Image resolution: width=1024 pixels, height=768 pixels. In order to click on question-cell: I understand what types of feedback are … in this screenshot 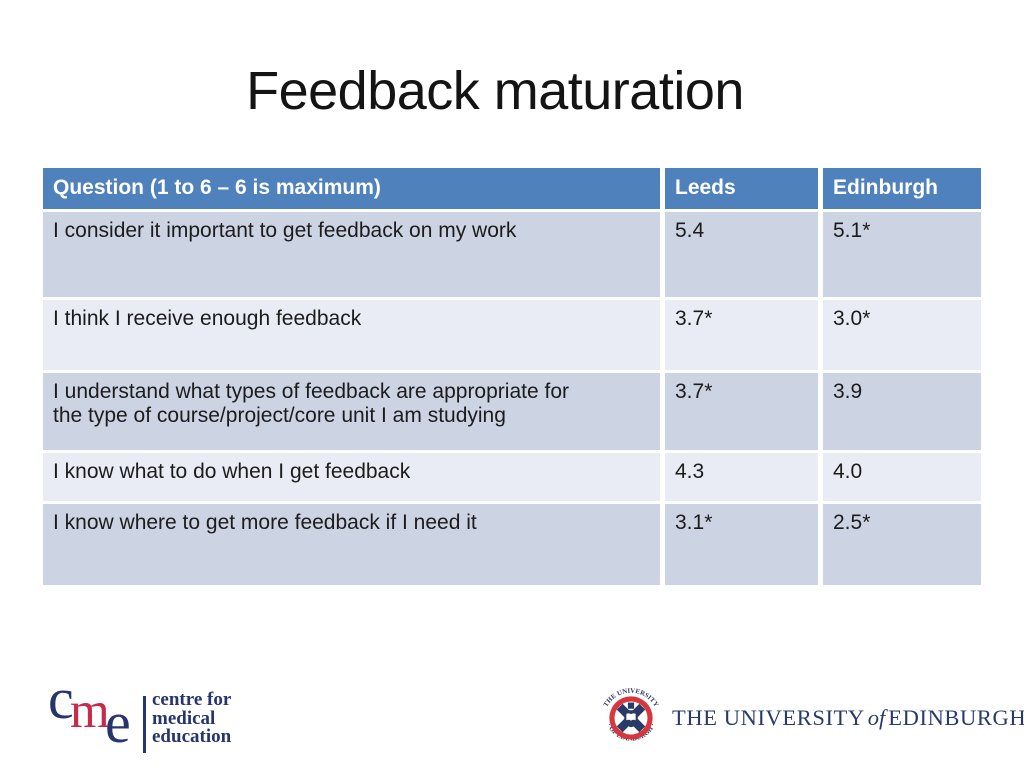, I will do `click(354, 413)`.